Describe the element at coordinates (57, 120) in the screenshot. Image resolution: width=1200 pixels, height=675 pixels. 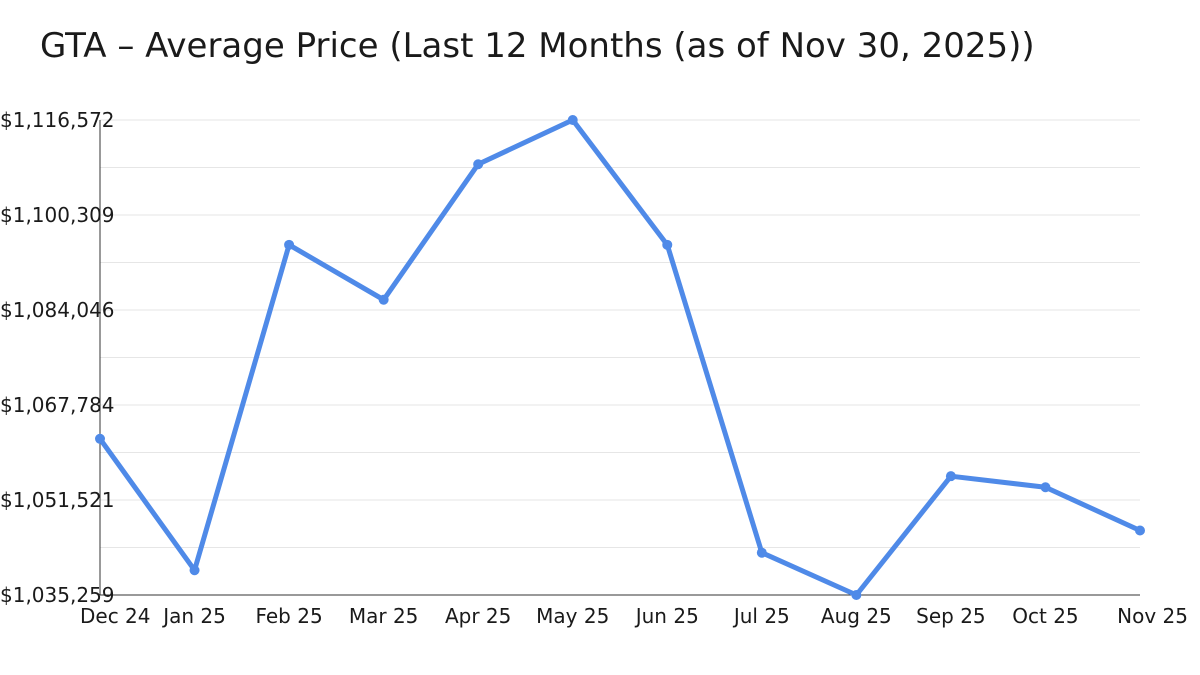
I see `y-tick-label-5: $1,116,572` at that location.